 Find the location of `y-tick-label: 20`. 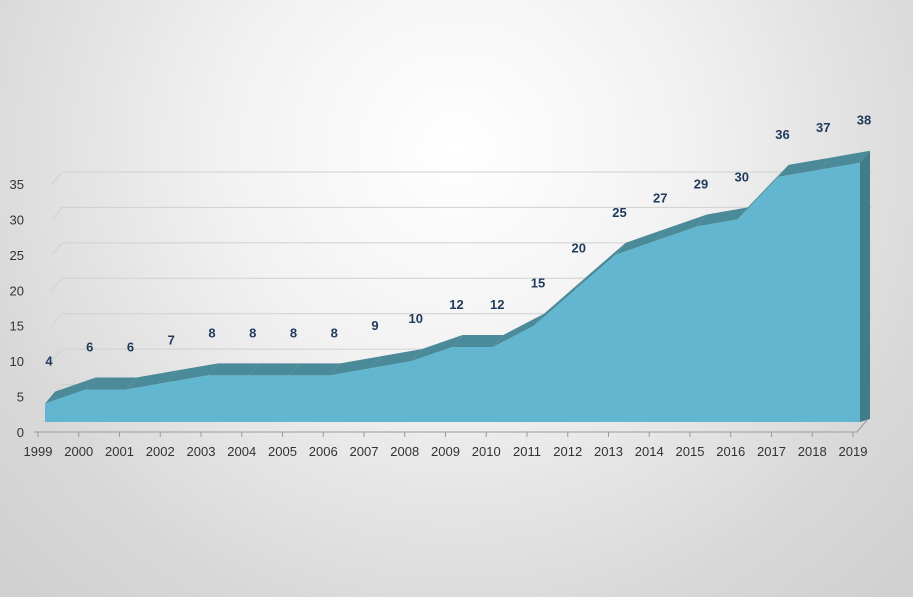

y-tick-label: 20 is located at coordinates (17, 290).